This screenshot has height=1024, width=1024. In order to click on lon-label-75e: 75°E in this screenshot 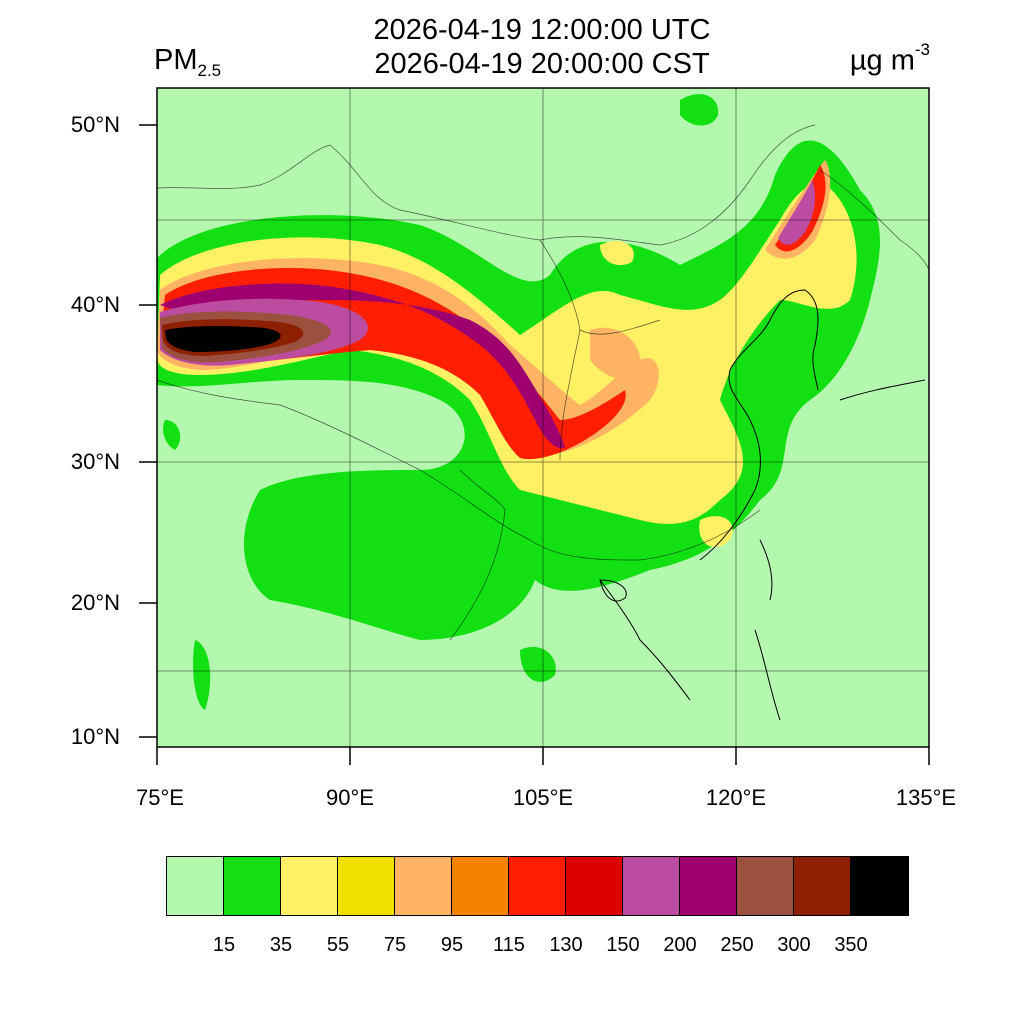, I will do `click(160, 797)`.